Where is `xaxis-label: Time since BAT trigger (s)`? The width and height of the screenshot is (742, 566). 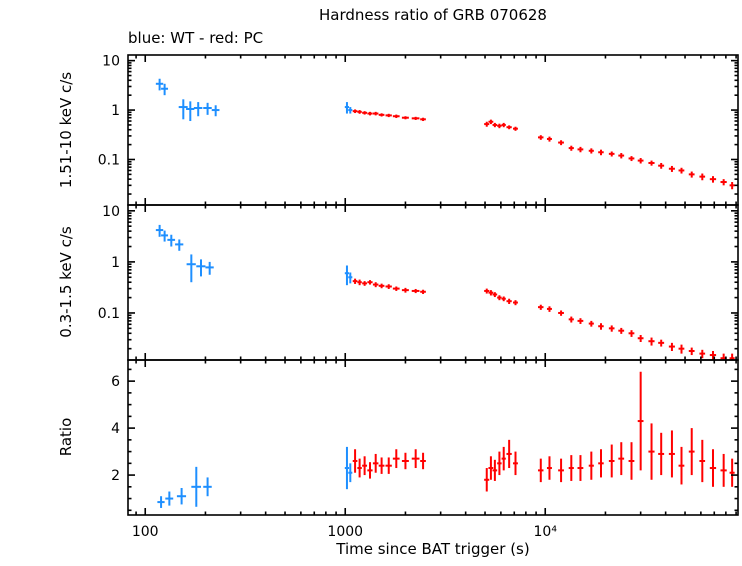
xaxis-label: Time since BAT trigger (s) is located at coordinates (433, 549).